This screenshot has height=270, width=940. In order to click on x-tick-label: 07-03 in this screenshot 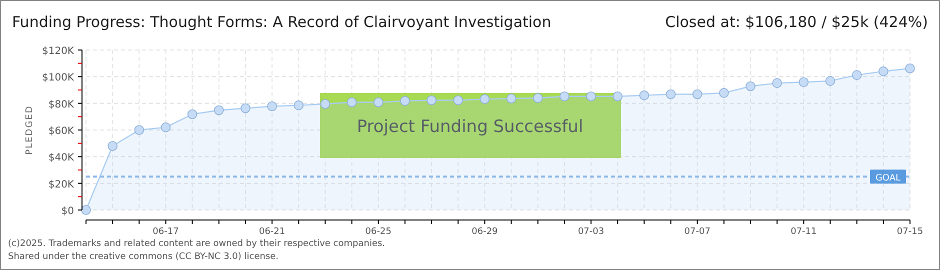, I will do `click(591, 232)`.